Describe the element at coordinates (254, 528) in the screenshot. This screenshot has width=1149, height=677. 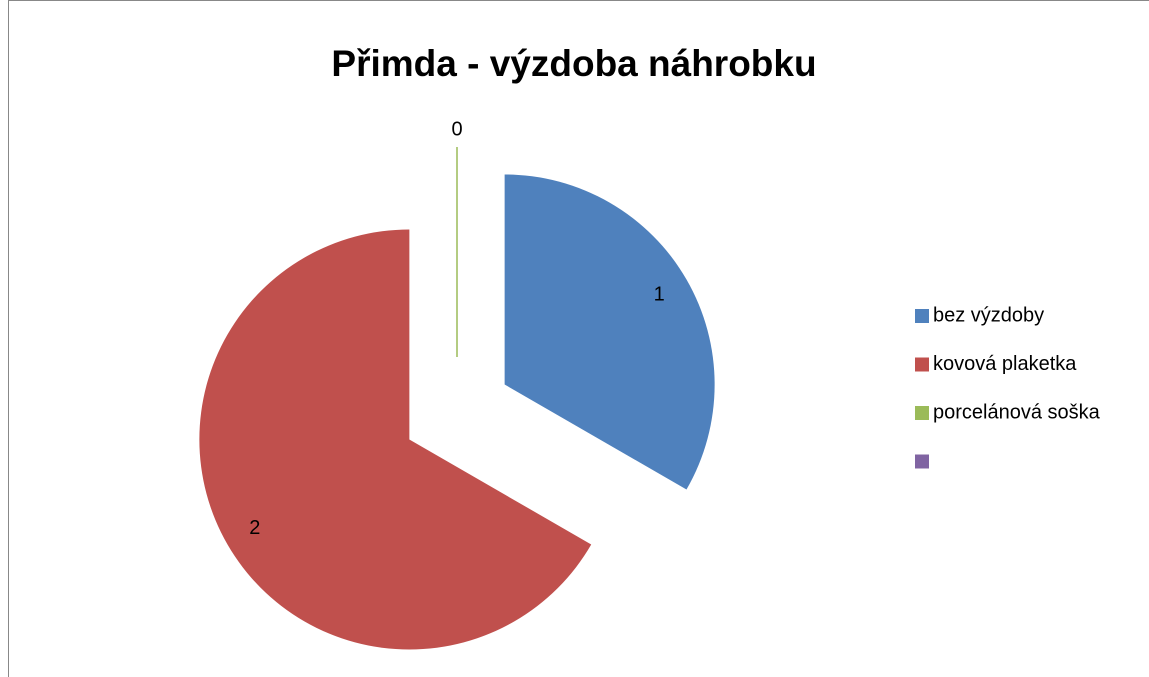
I see `data-label: 2` at that location.